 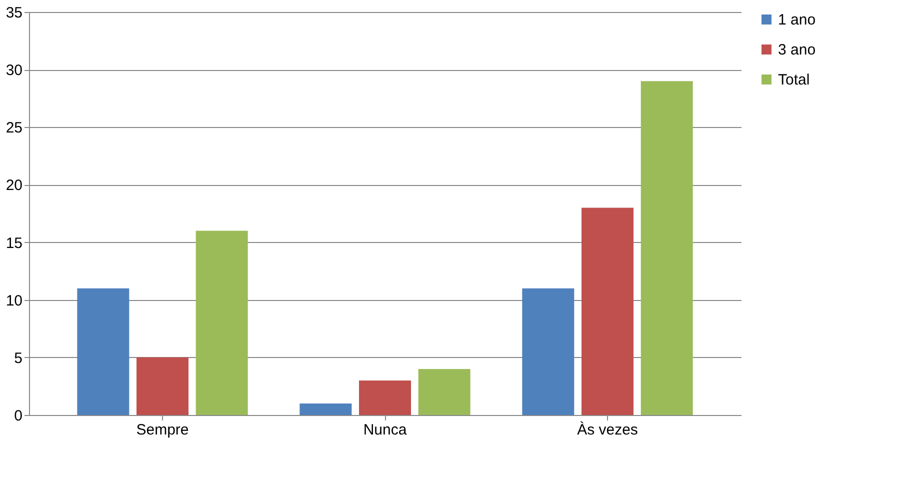 I want to click on y-tick-label: 0, so click(x=18, y=416).